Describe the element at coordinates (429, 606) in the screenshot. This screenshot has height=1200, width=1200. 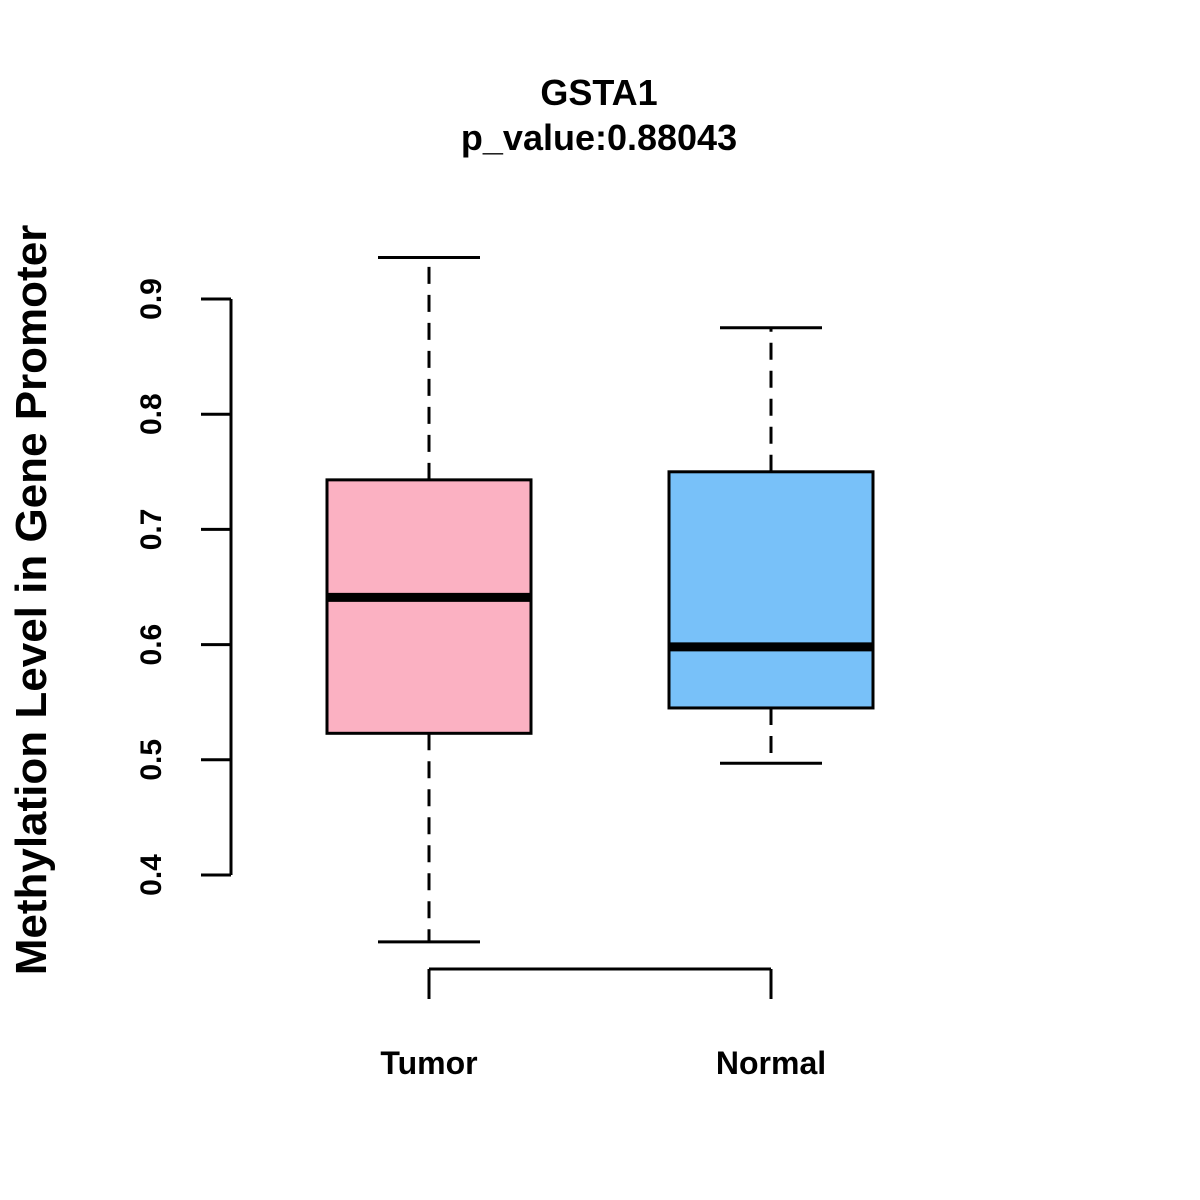
I see `iqr-box-tumor` at that location.